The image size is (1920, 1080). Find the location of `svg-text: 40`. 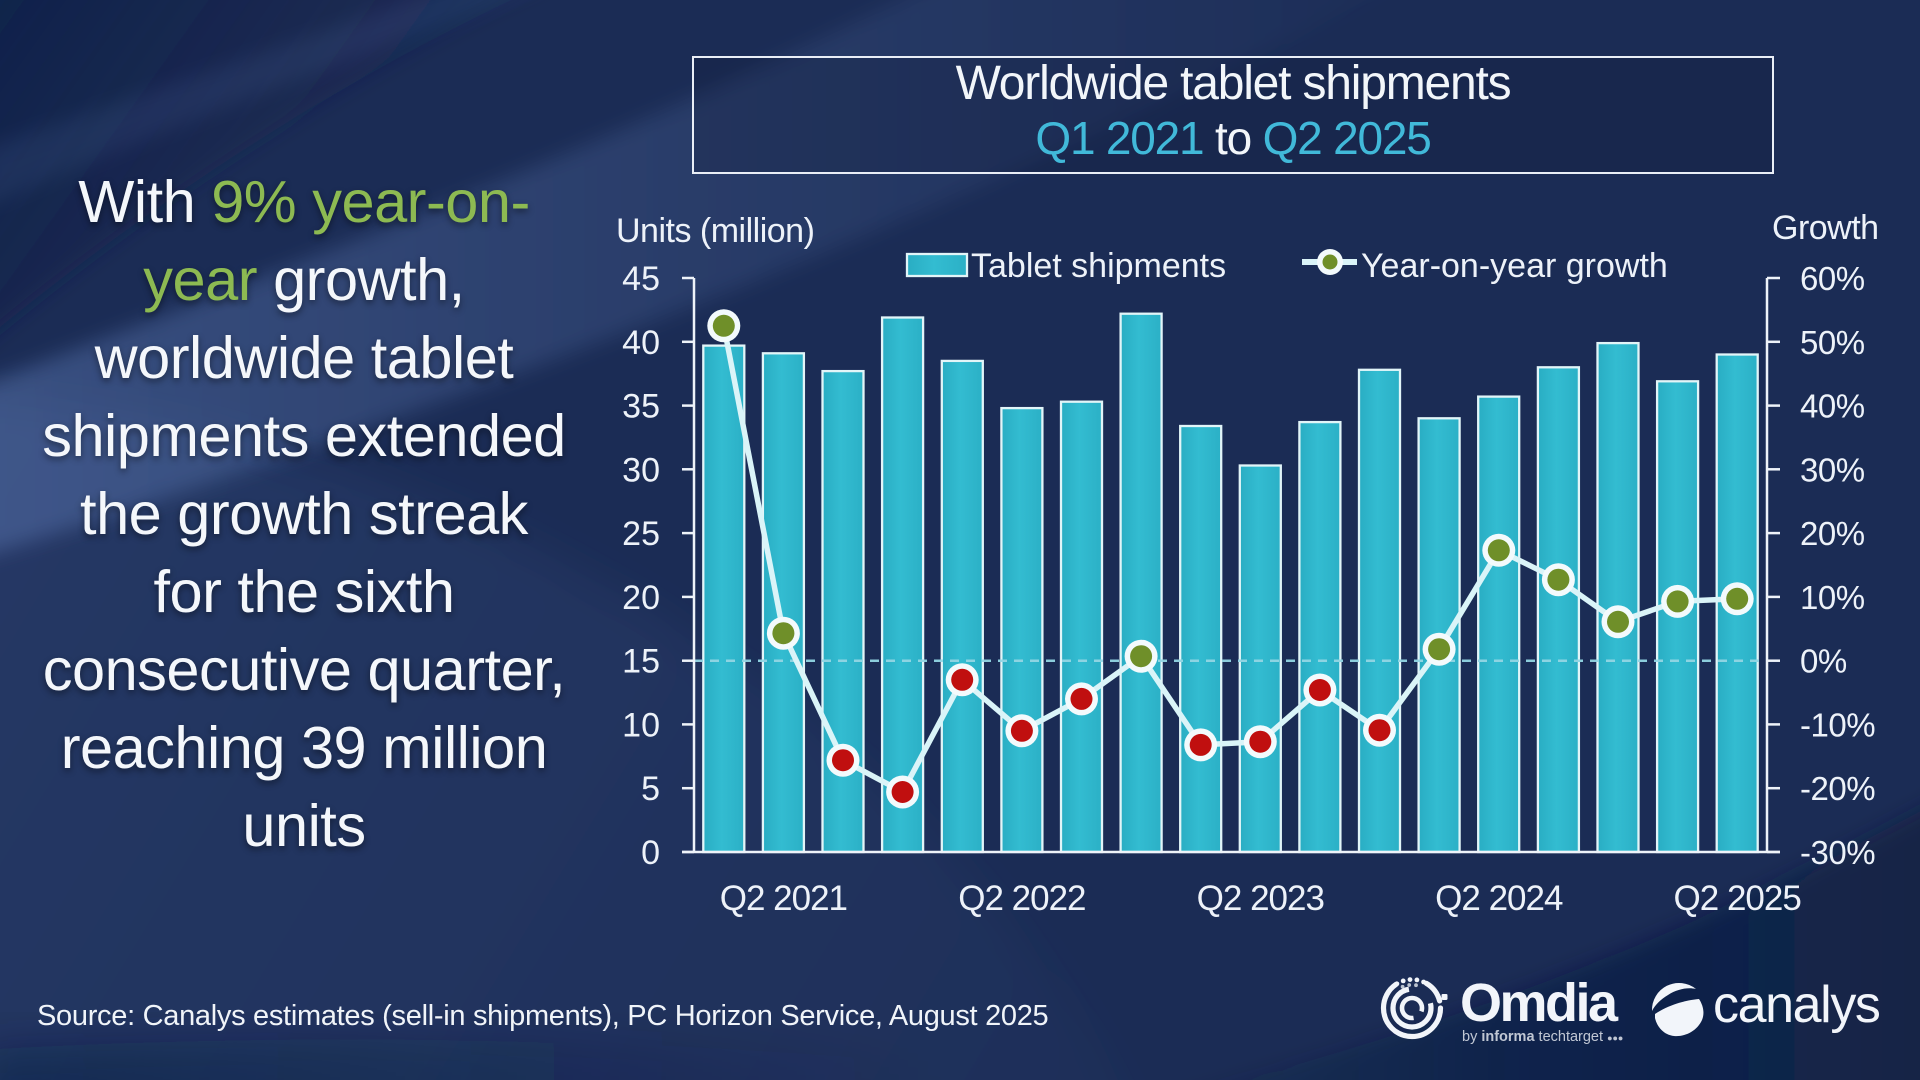

svg-text: 40 is located at coordinates (641, 343).